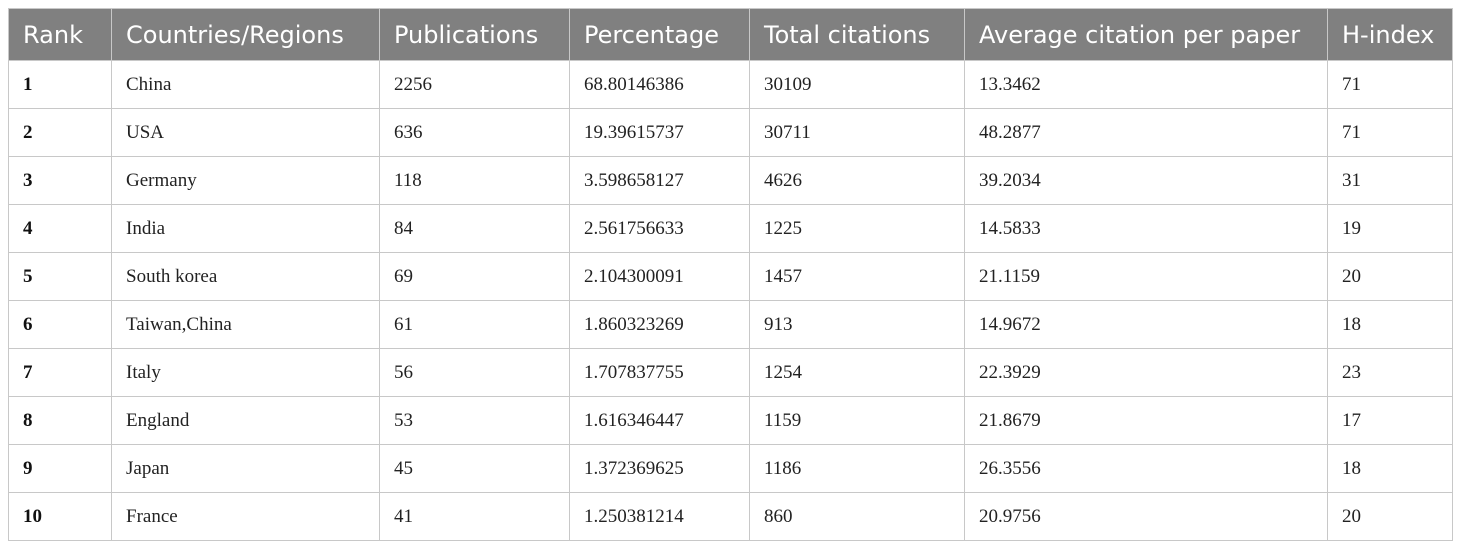  I want to click on cell-rank: 8, so click(60, 420).